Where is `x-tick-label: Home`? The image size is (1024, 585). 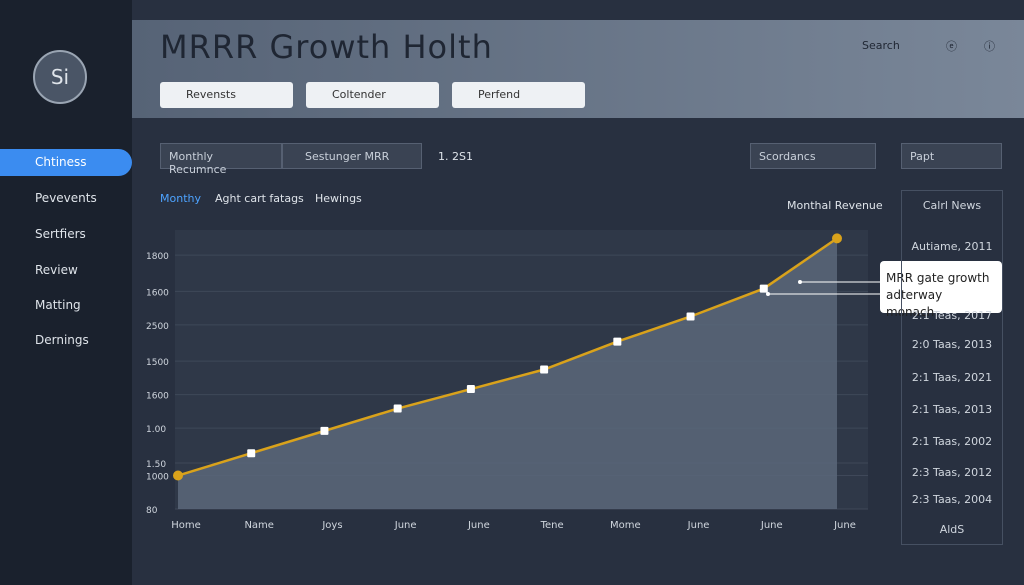 x-tick-label: Home is located at coordinates (186, 525).